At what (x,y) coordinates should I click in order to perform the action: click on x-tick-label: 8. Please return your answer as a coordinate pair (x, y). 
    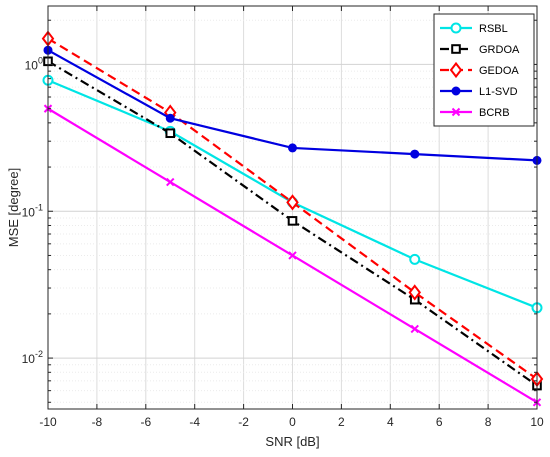
    Looking at the image, I should click on (488, 422).